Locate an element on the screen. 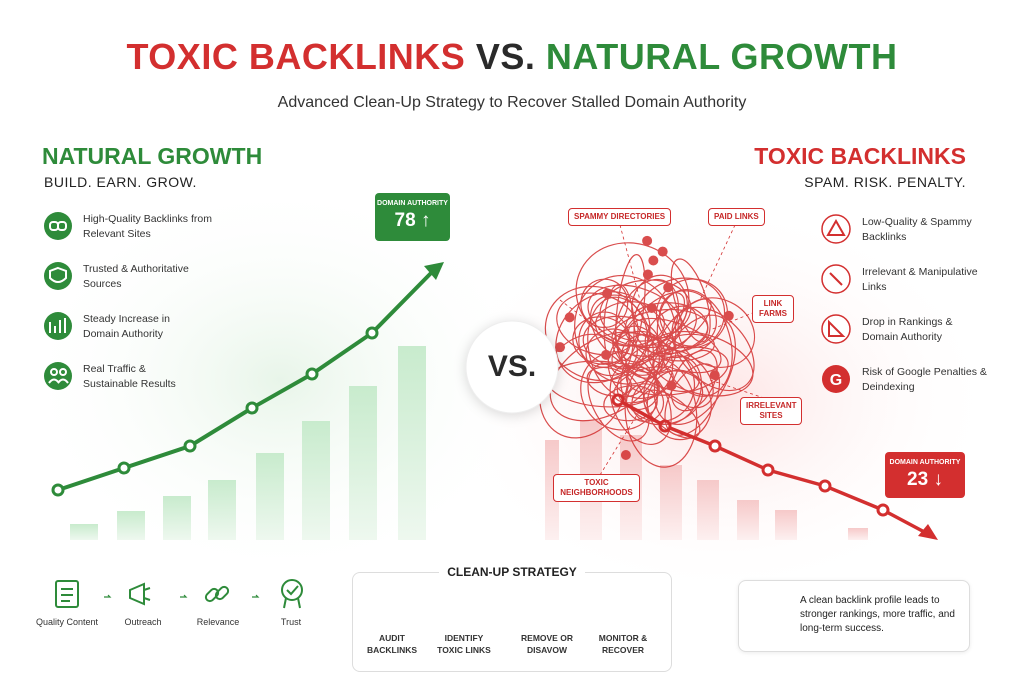 The height and width of the screenshot is (683, 1024). strategy-title-text: CLEAN-UP STRATEGY is located at coordinates (512, 572).